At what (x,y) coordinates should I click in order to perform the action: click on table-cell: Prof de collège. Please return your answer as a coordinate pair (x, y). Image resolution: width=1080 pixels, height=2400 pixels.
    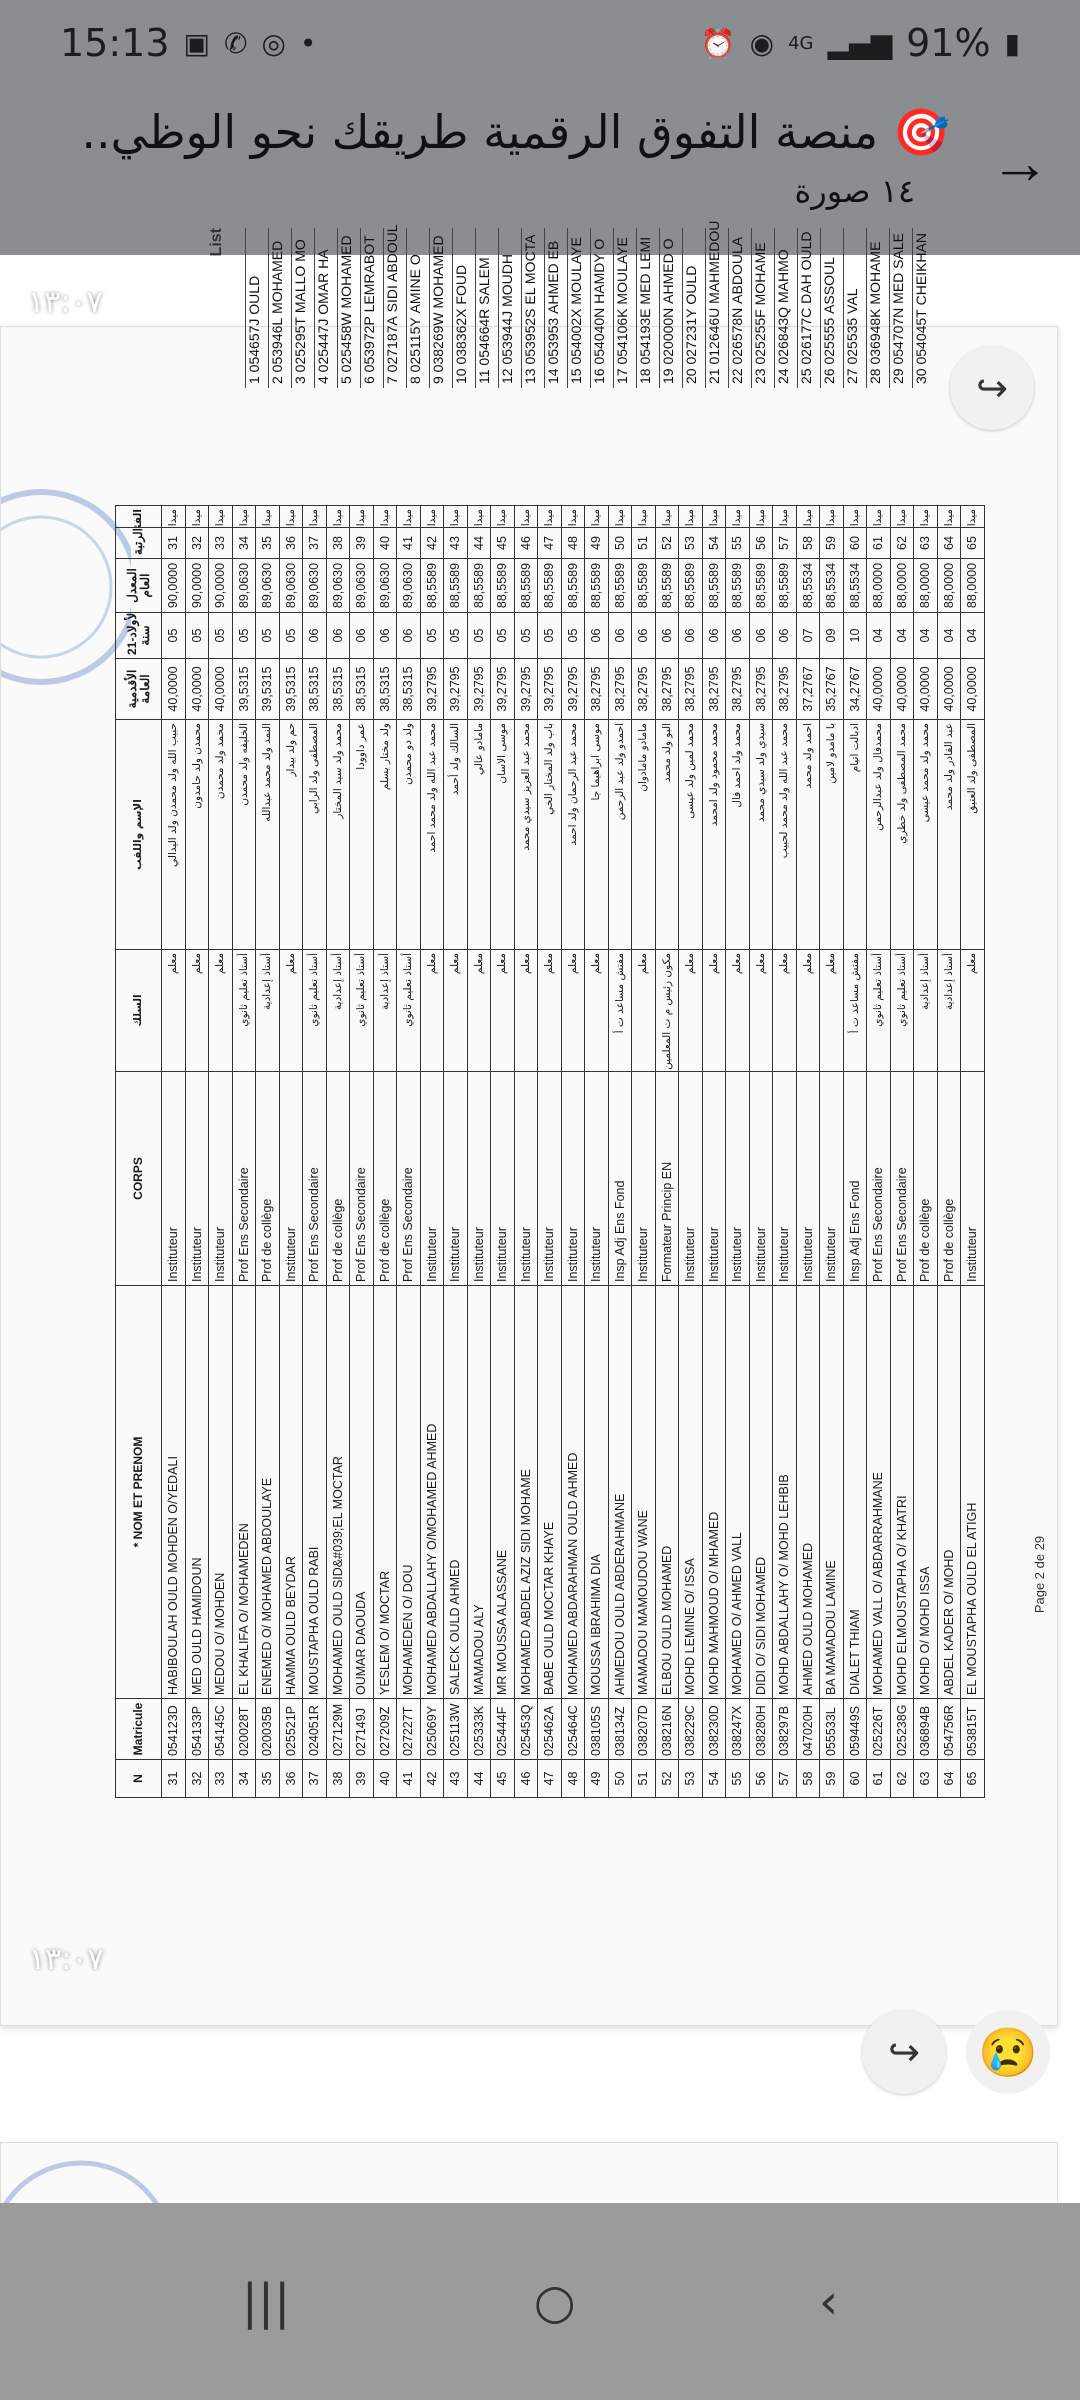
    Looking at the image, I should click on (338, 1178).